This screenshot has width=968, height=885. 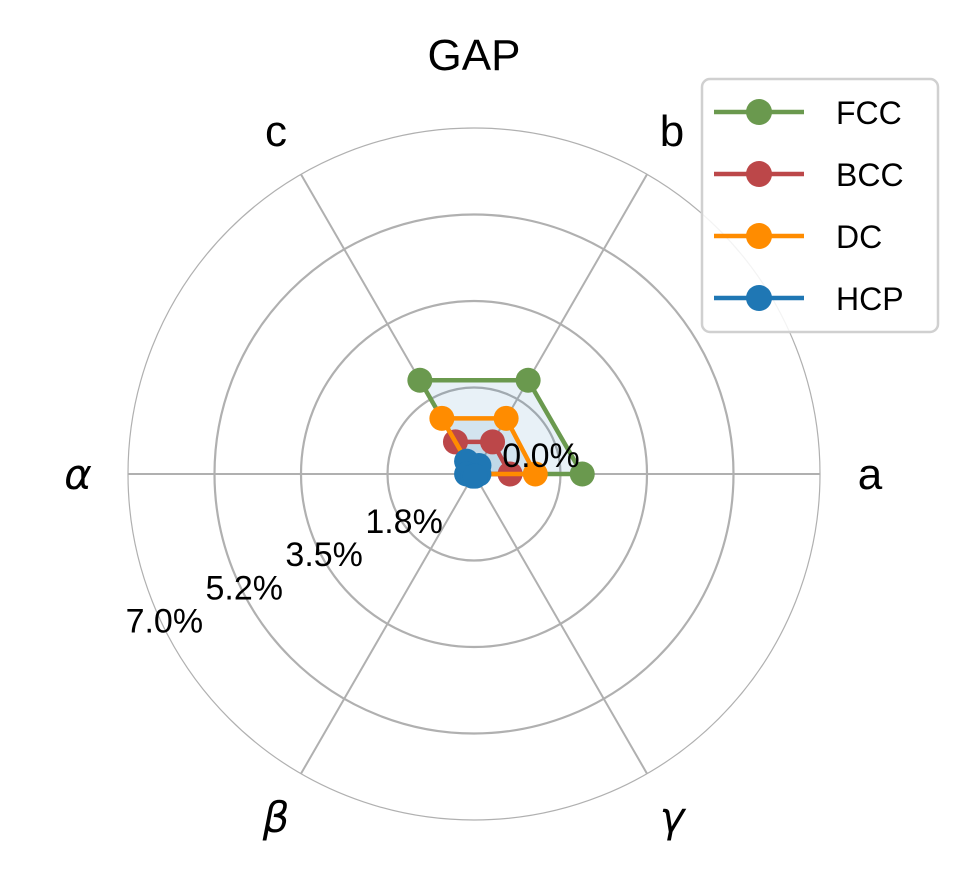 I want to click on radial-tick-label: 7.0%, so click(x=165, y=621).